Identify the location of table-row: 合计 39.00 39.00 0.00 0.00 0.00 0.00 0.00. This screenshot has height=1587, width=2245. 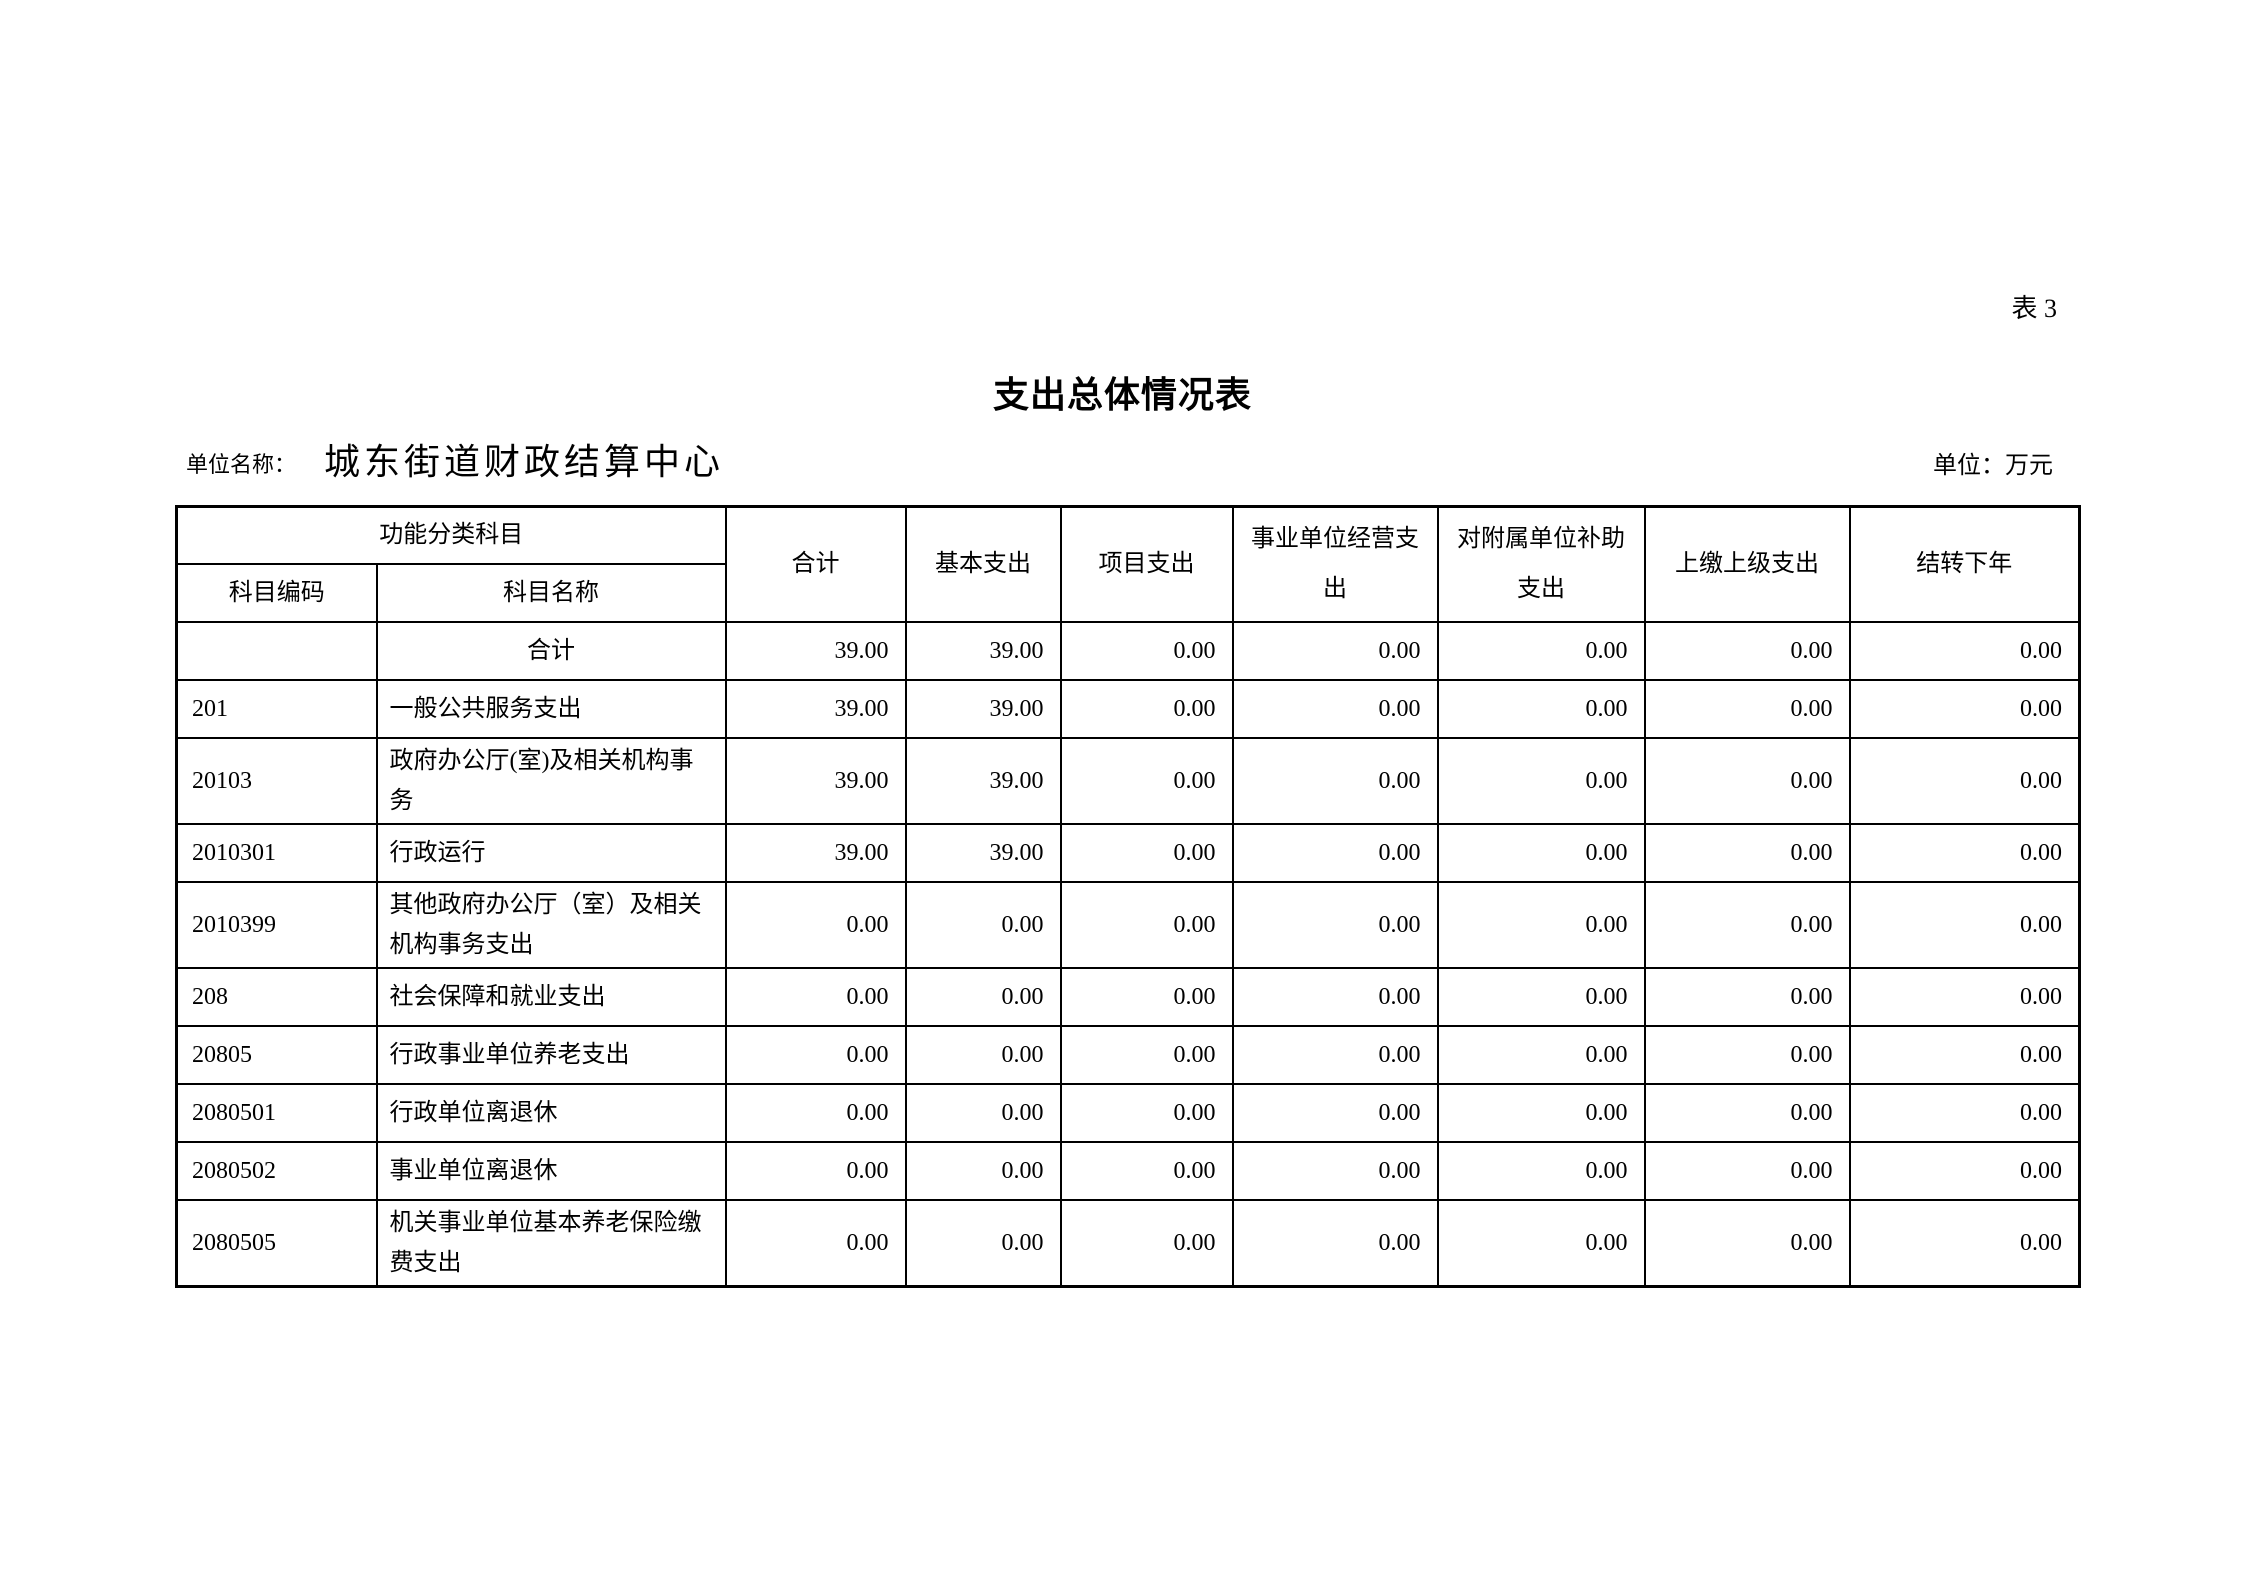
(1128, 650).